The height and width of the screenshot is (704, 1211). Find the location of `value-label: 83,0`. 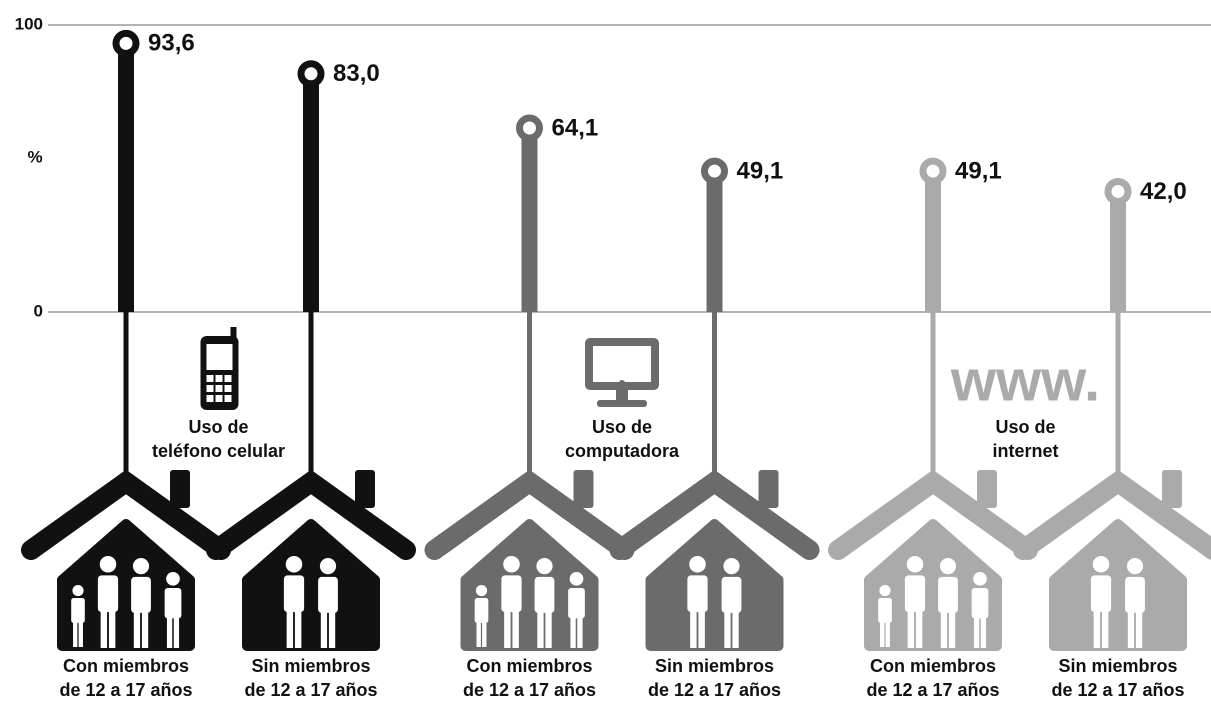

value-label: 83,0 is located at coordinates (356, 73).